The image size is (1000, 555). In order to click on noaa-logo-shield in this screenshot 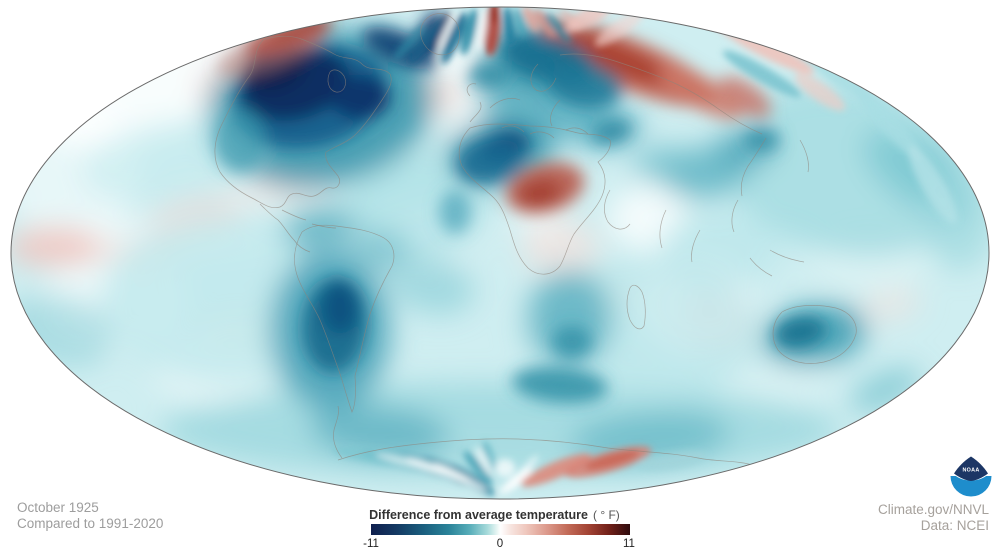, I will do `click(971, 468)`.